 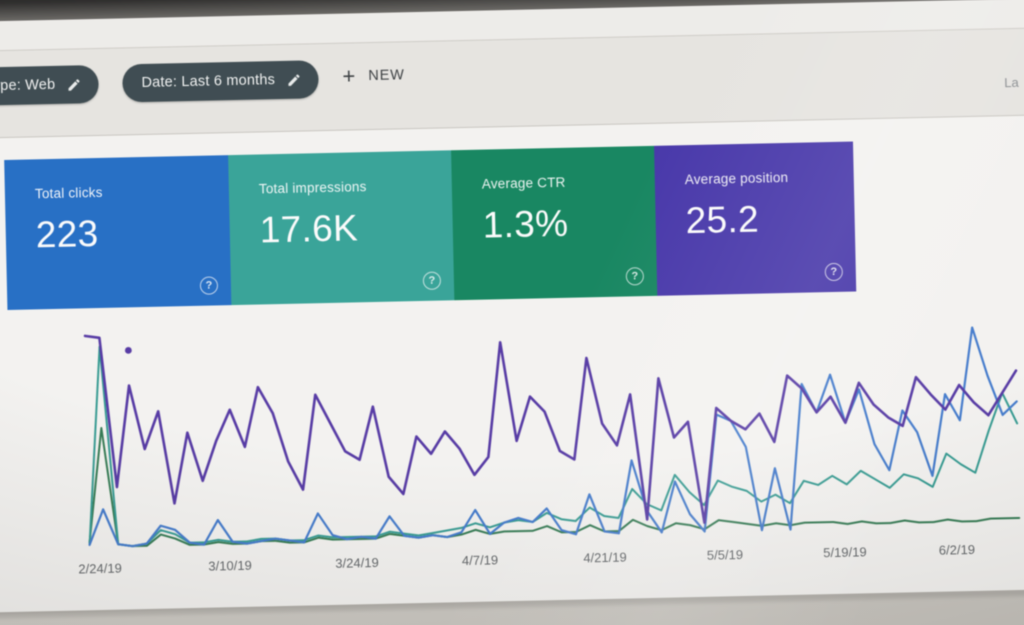 What do you see at coordinates (1011, 82) in the screenshot?
I see `last-updated-partial-text: La` at bounding box center [1011, 82].